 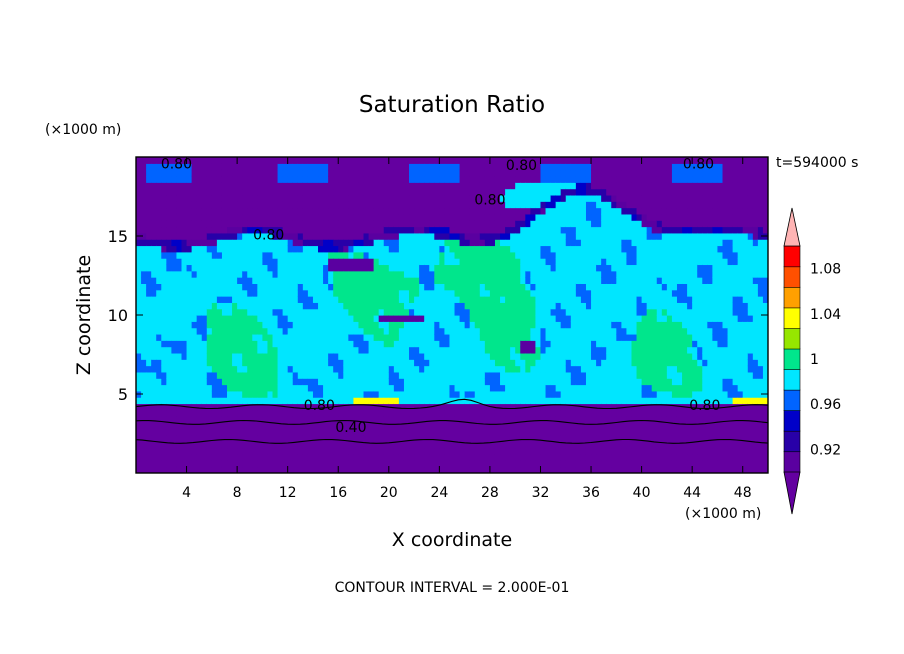 I want to click on x-tick-label: 28, so click(x=490, y=493).